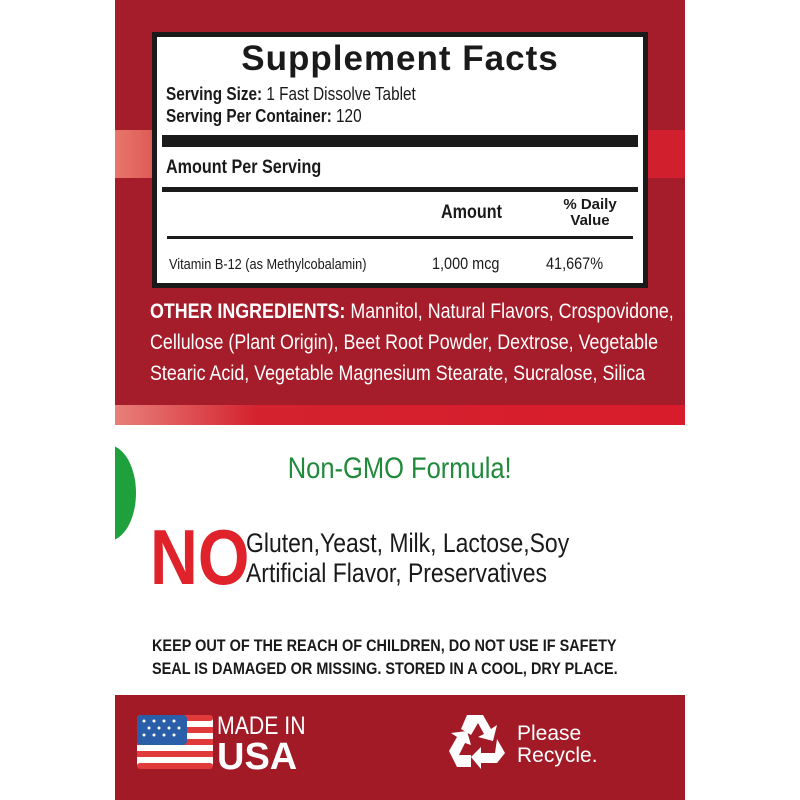 This screenshot has height=800, width=800. What do you see at coordinates (349, 116) in the screenshot?
I see `servings-value: 120` at bounding box center [349, 116].